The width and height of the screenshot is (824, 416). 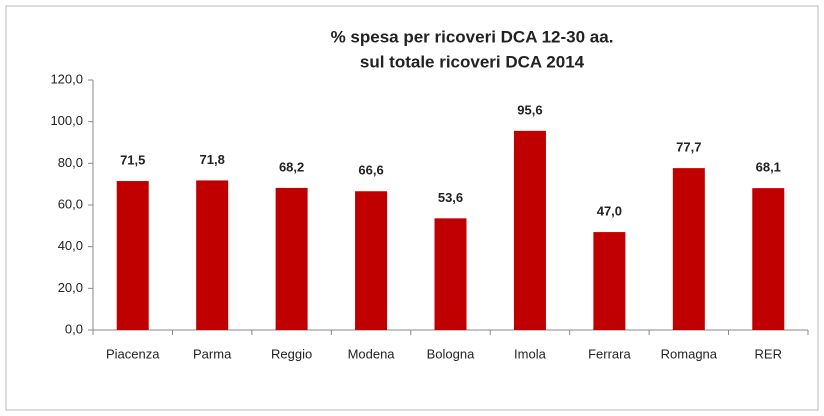 I want to click on x-tick-label: Piacenza, so click(x=133, y=353).